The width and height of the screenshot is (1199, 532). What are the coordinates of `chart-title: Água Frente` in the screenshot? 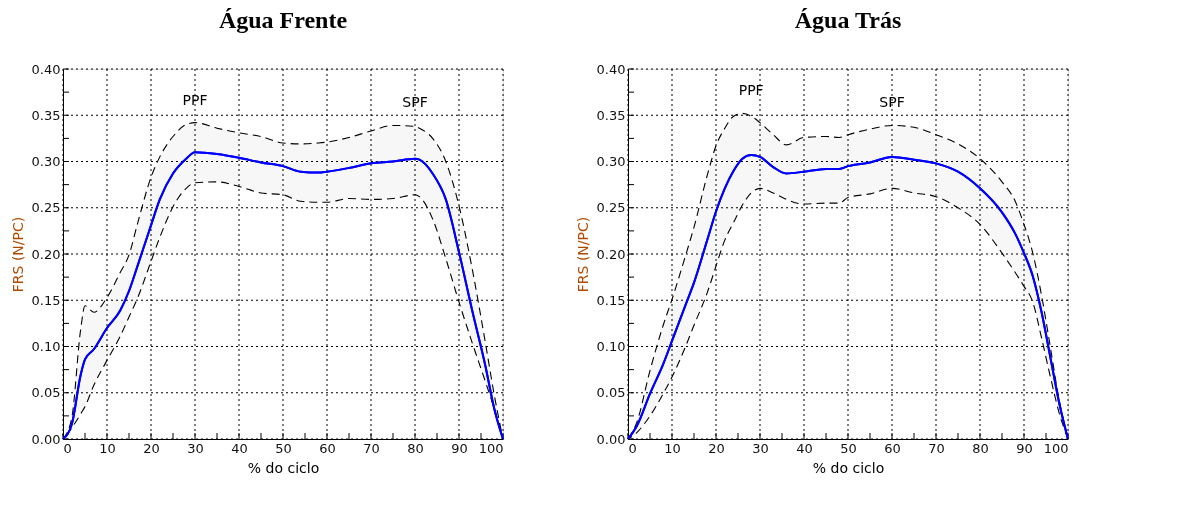 It's located at (283, 20).